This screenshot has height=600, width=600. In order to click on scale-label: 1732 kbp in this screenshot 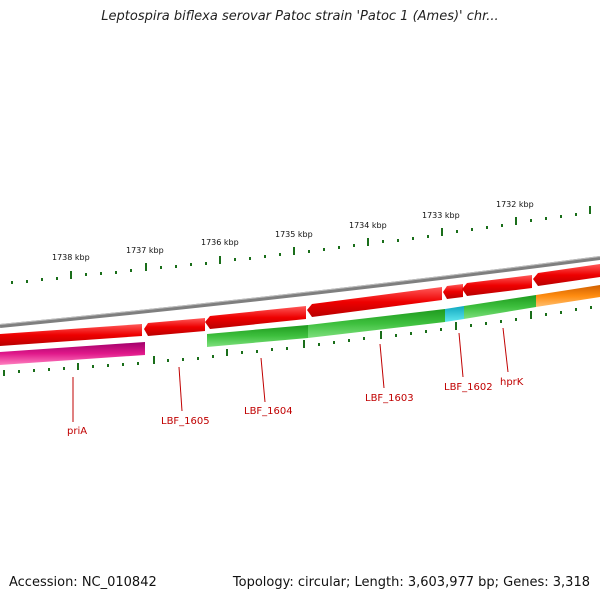, I will do `click(515, 204)`.